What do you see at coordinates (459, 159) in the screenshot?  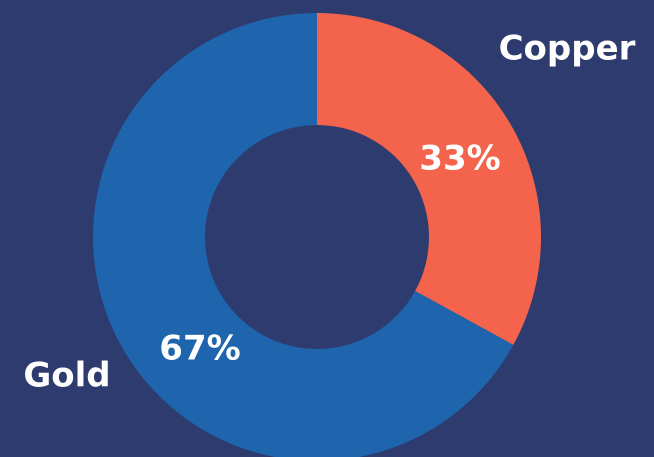 I see `value-label: 33%` at bounding box center [459, 159].